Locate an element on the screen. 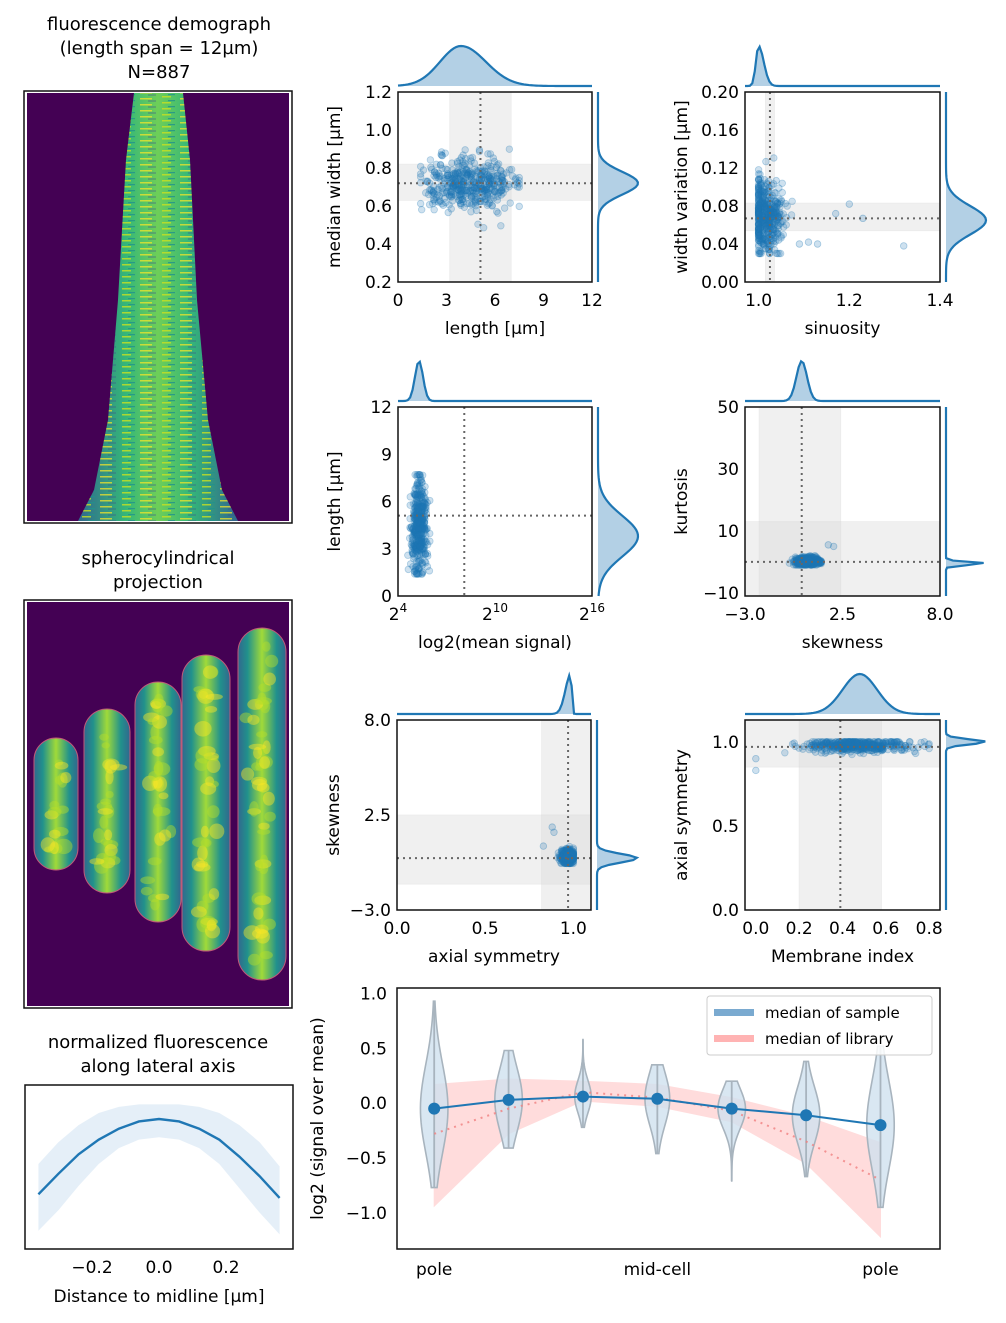 This screenshot has height=1323, width=1006. x-tick-label: 0.4 is located at coordinates (842, 929).